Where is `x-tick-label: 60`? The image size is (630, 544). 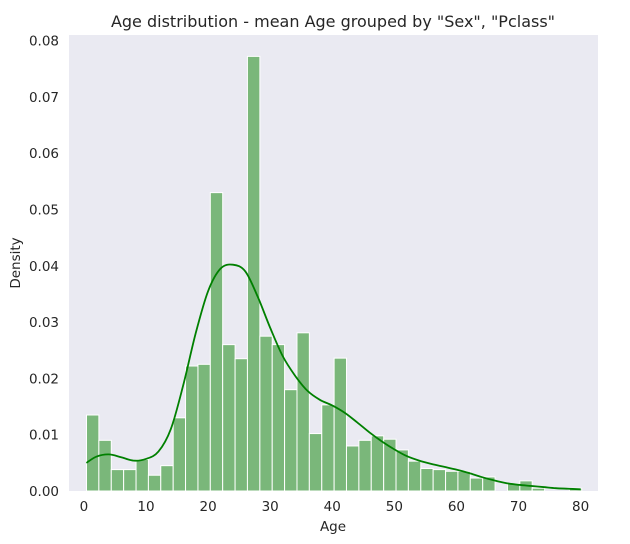 x-tick-label: 60 is located at coordinates (456, 507).